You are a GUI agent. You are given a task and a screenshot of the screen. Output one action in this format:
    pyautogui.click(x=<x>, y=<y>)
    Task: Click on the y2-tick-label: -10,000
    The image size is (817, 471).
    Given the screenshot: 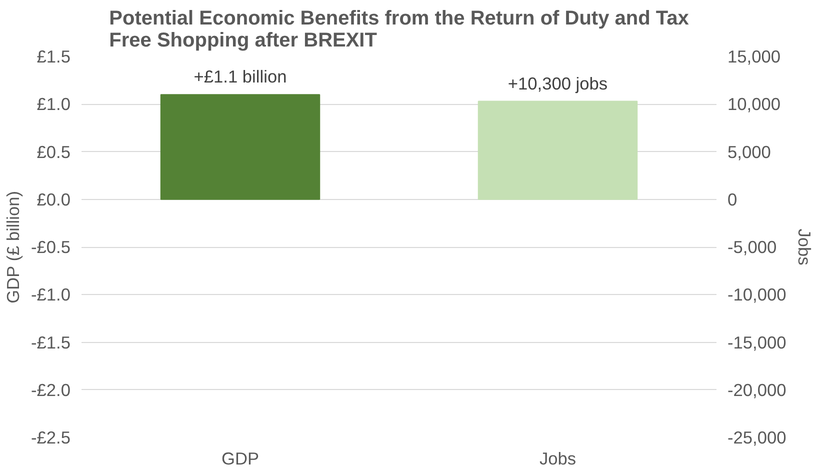 What is the action you would take?
    pyautogui.click(x=757, y=294)
    